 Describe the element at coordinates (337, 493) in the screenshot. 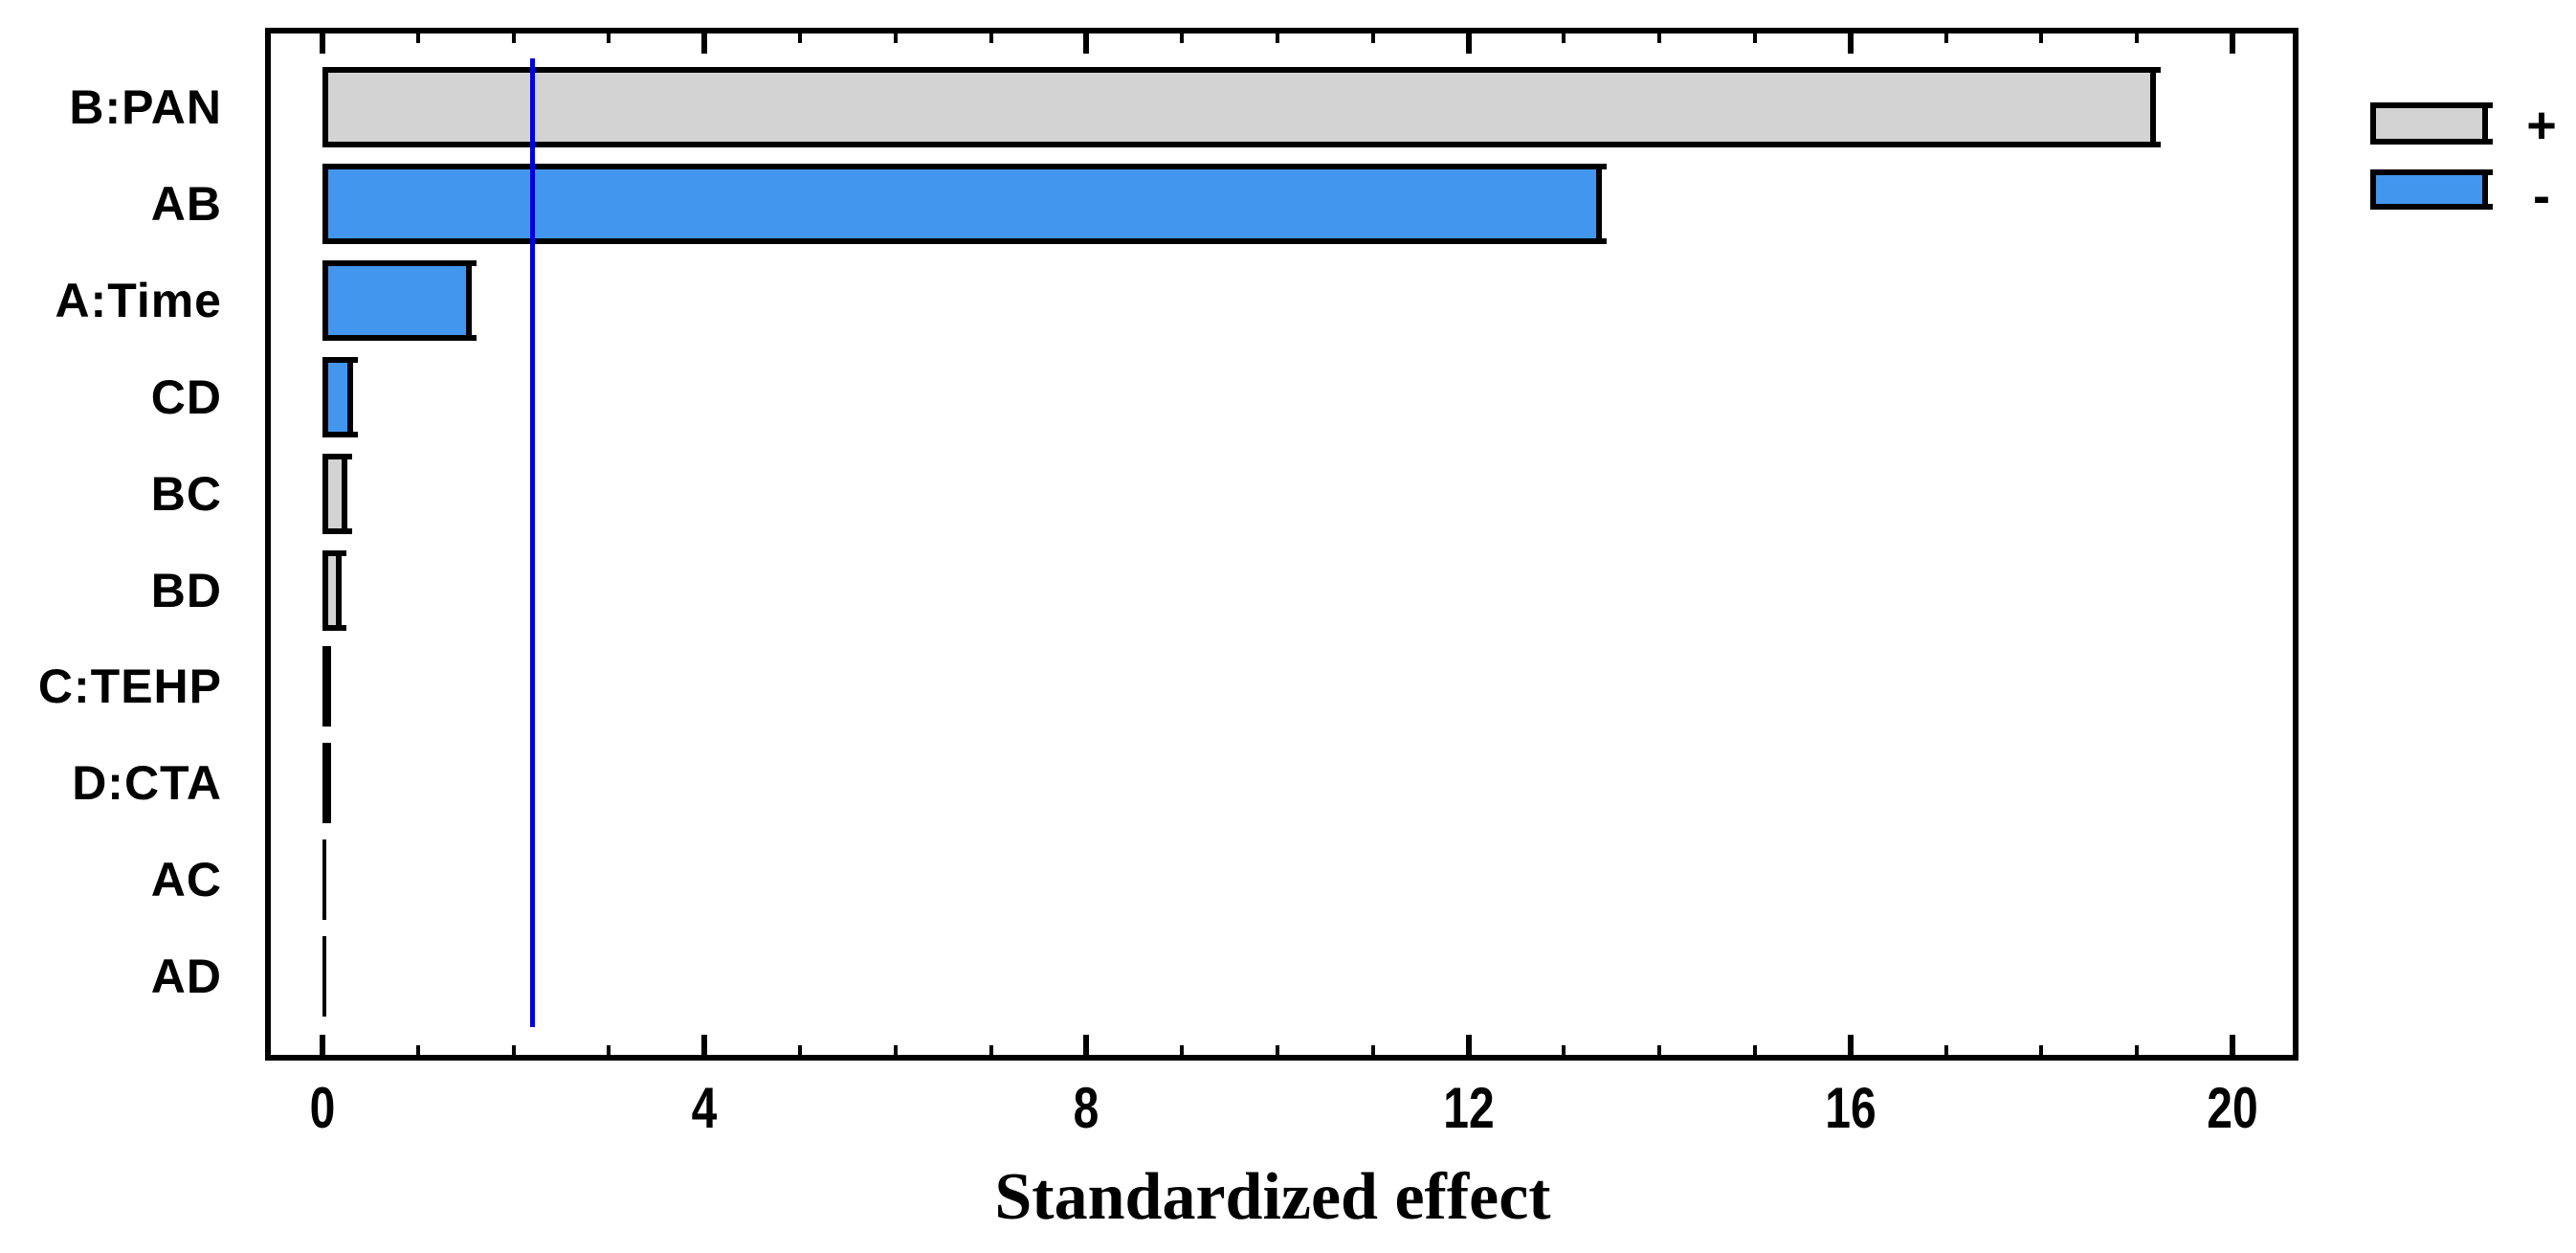

I see `bar-bc` at that location.